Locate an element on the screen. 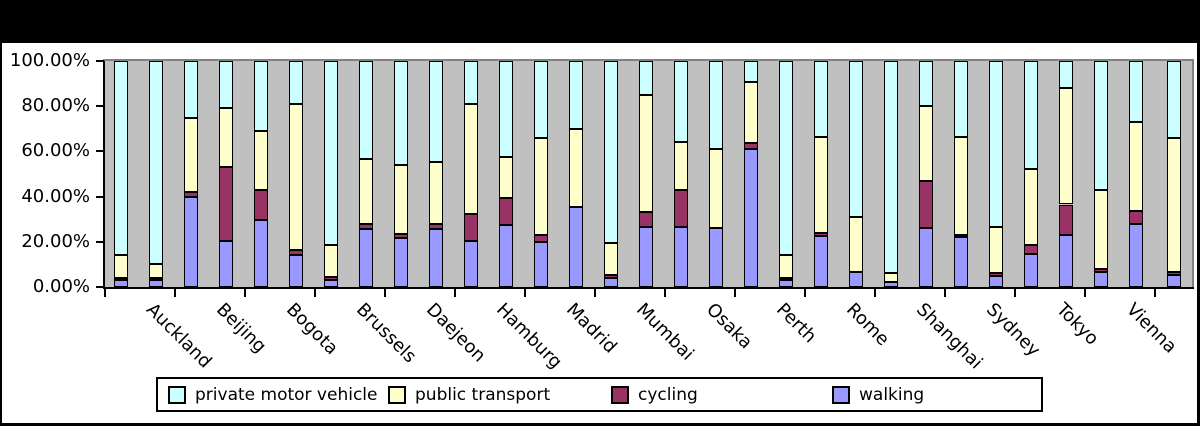 This screenshot has width=1200, height=426. public-transport-swatch-icon is located at coordinates (397, 394).